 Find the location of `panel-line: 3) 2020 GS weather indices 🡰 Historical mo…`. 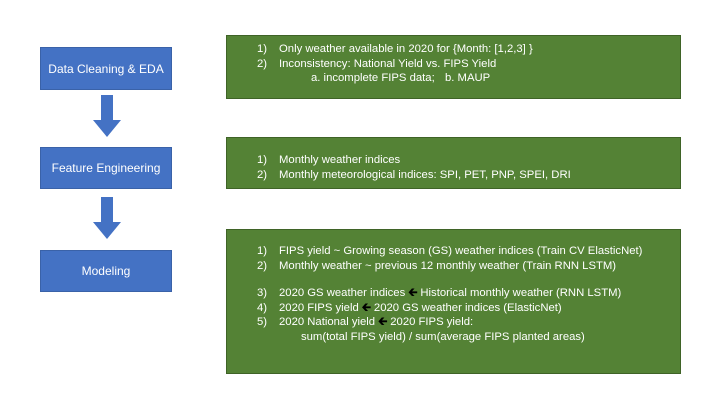

panel-line: 3) 2020 GS weather indices 🡰 Historical mo… is located at coordinates (463, 293).